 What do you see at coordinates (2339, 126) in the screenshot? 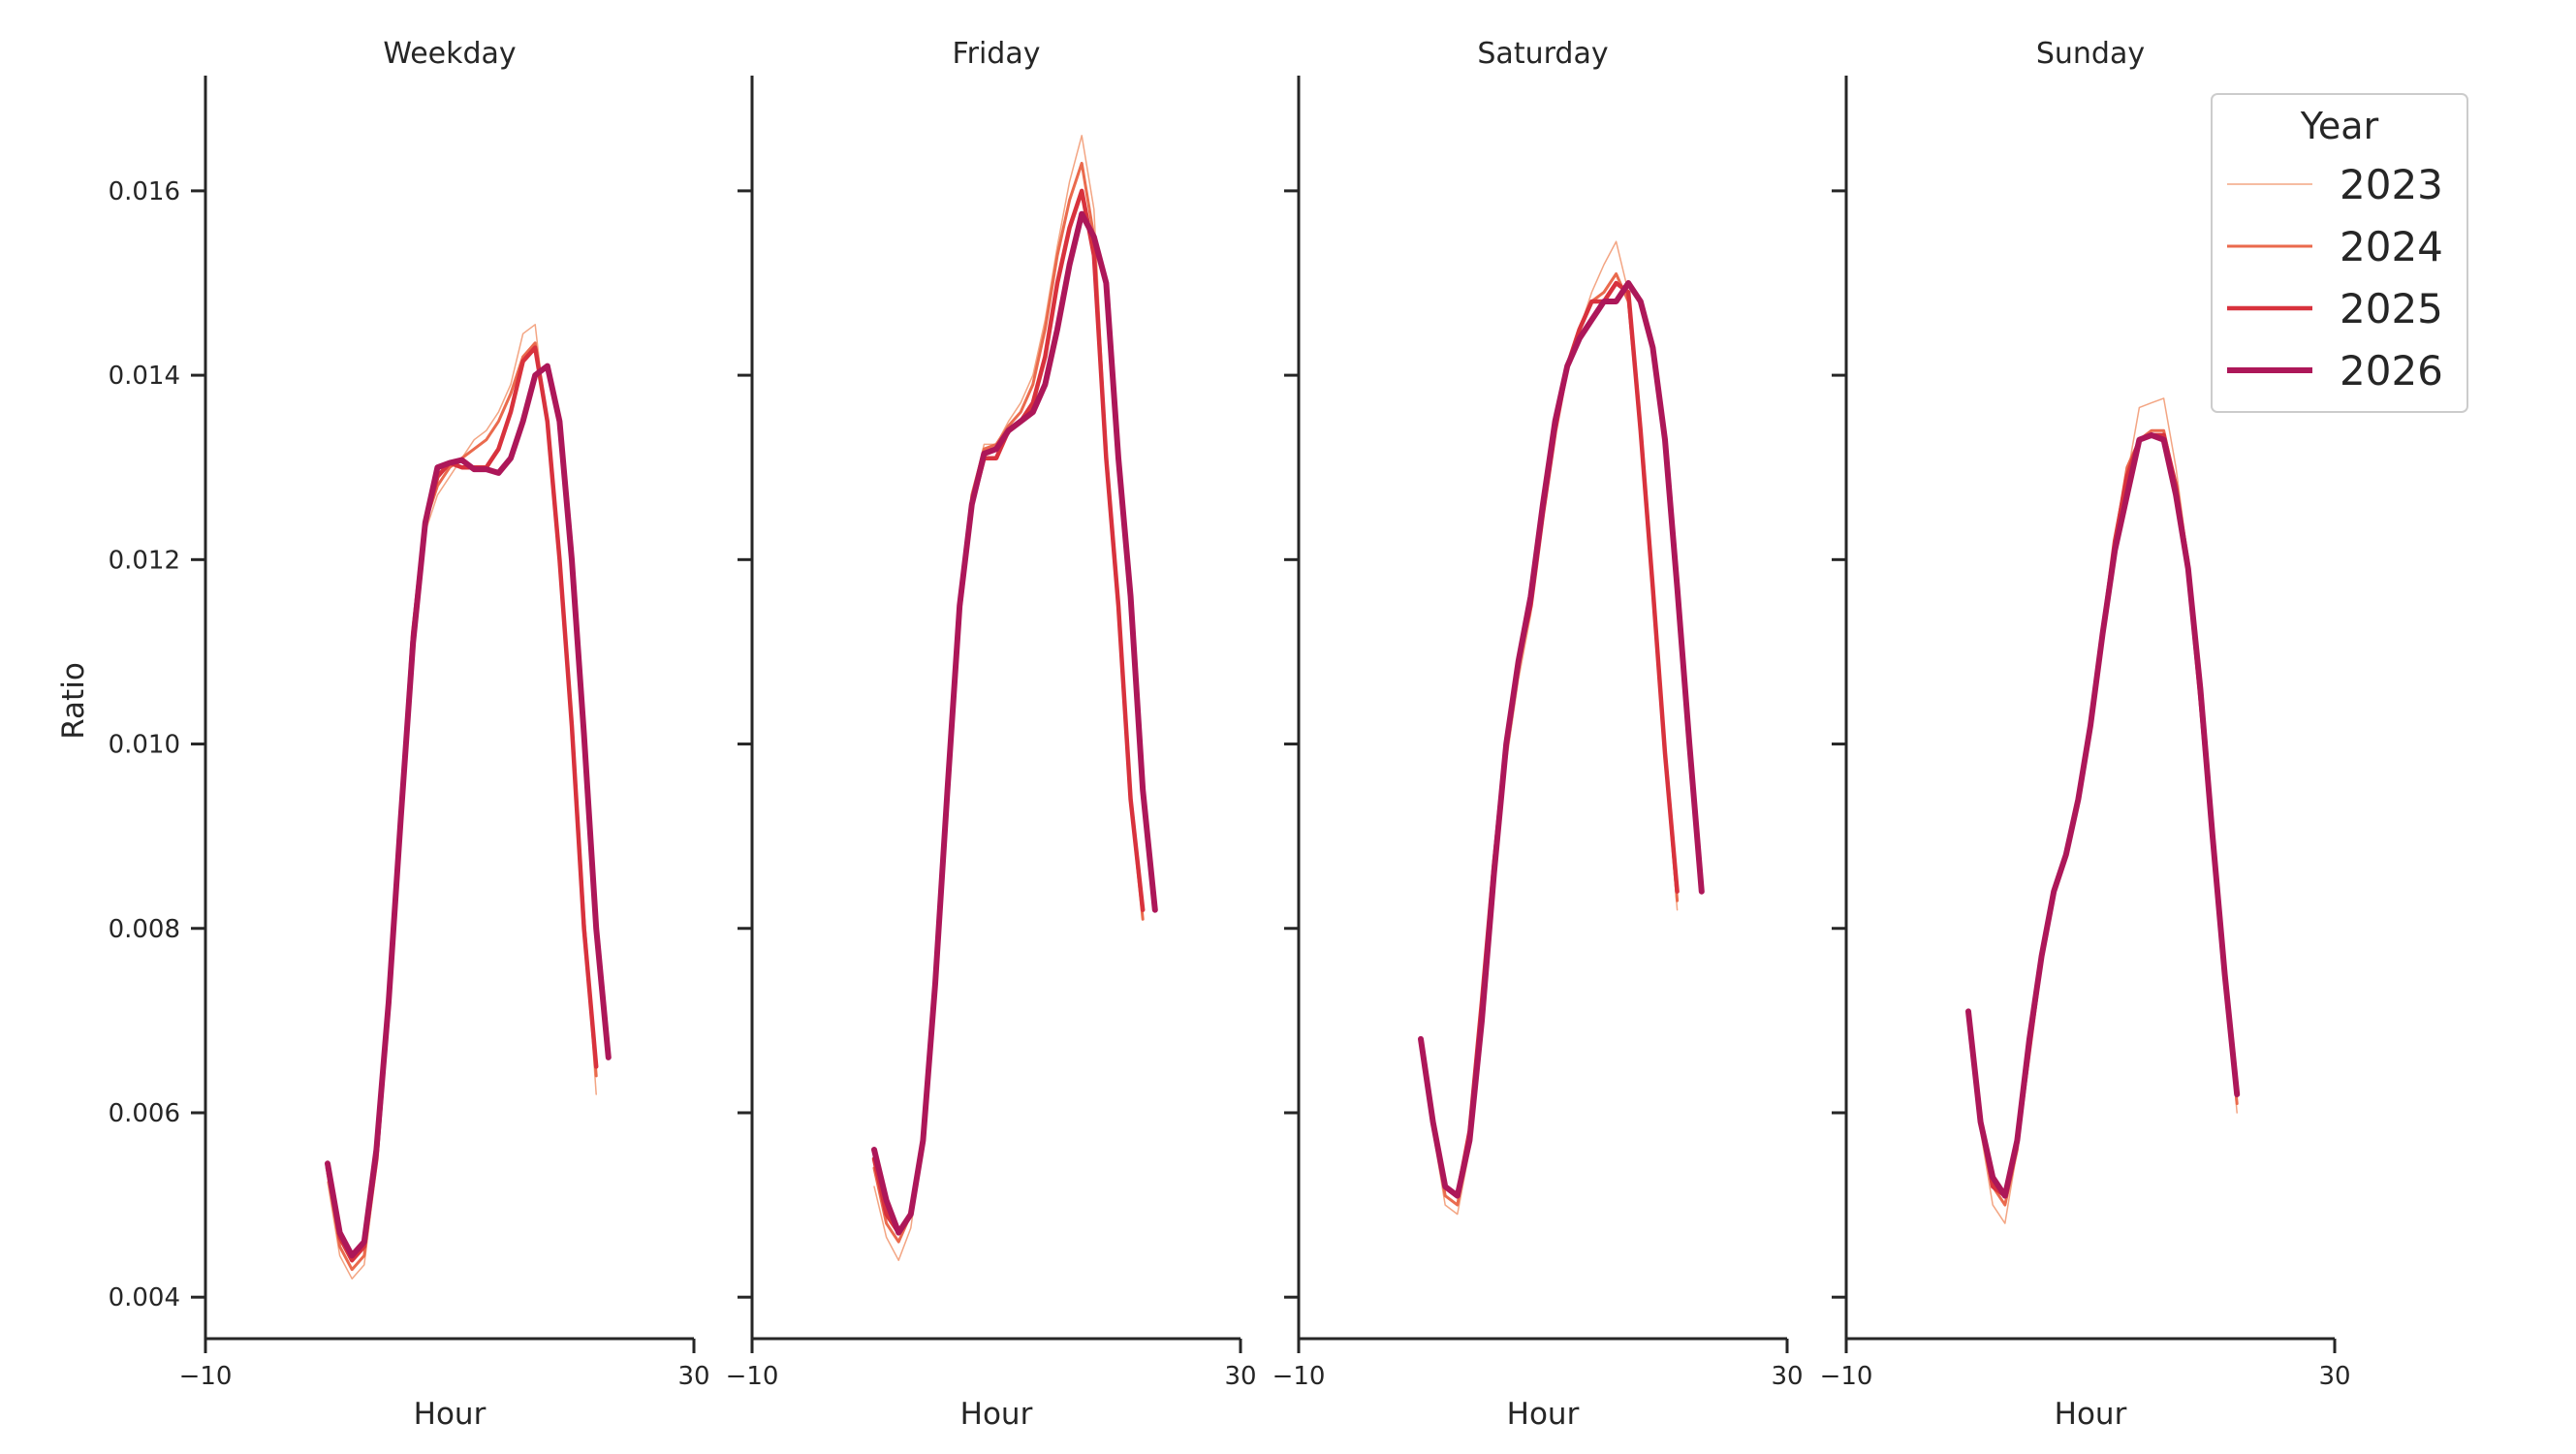
I see `legend-title: Year` at bounding box center [2339, 126].